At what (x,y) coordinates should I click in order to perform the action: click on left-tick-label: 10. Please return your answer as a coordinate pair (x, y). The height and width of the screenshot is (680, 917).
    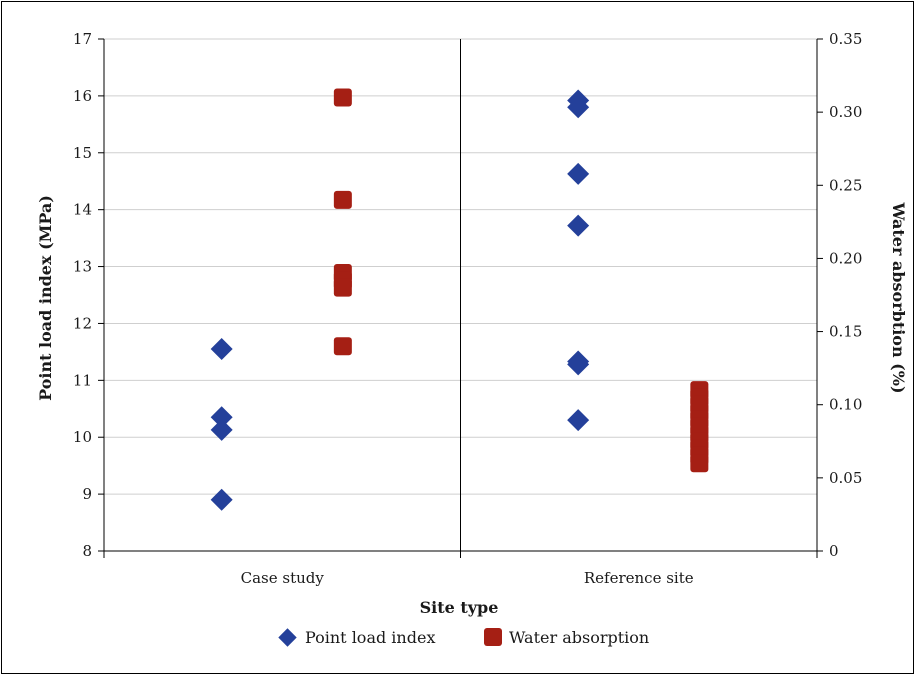
    Looking at the image, I should click on (82, 437).